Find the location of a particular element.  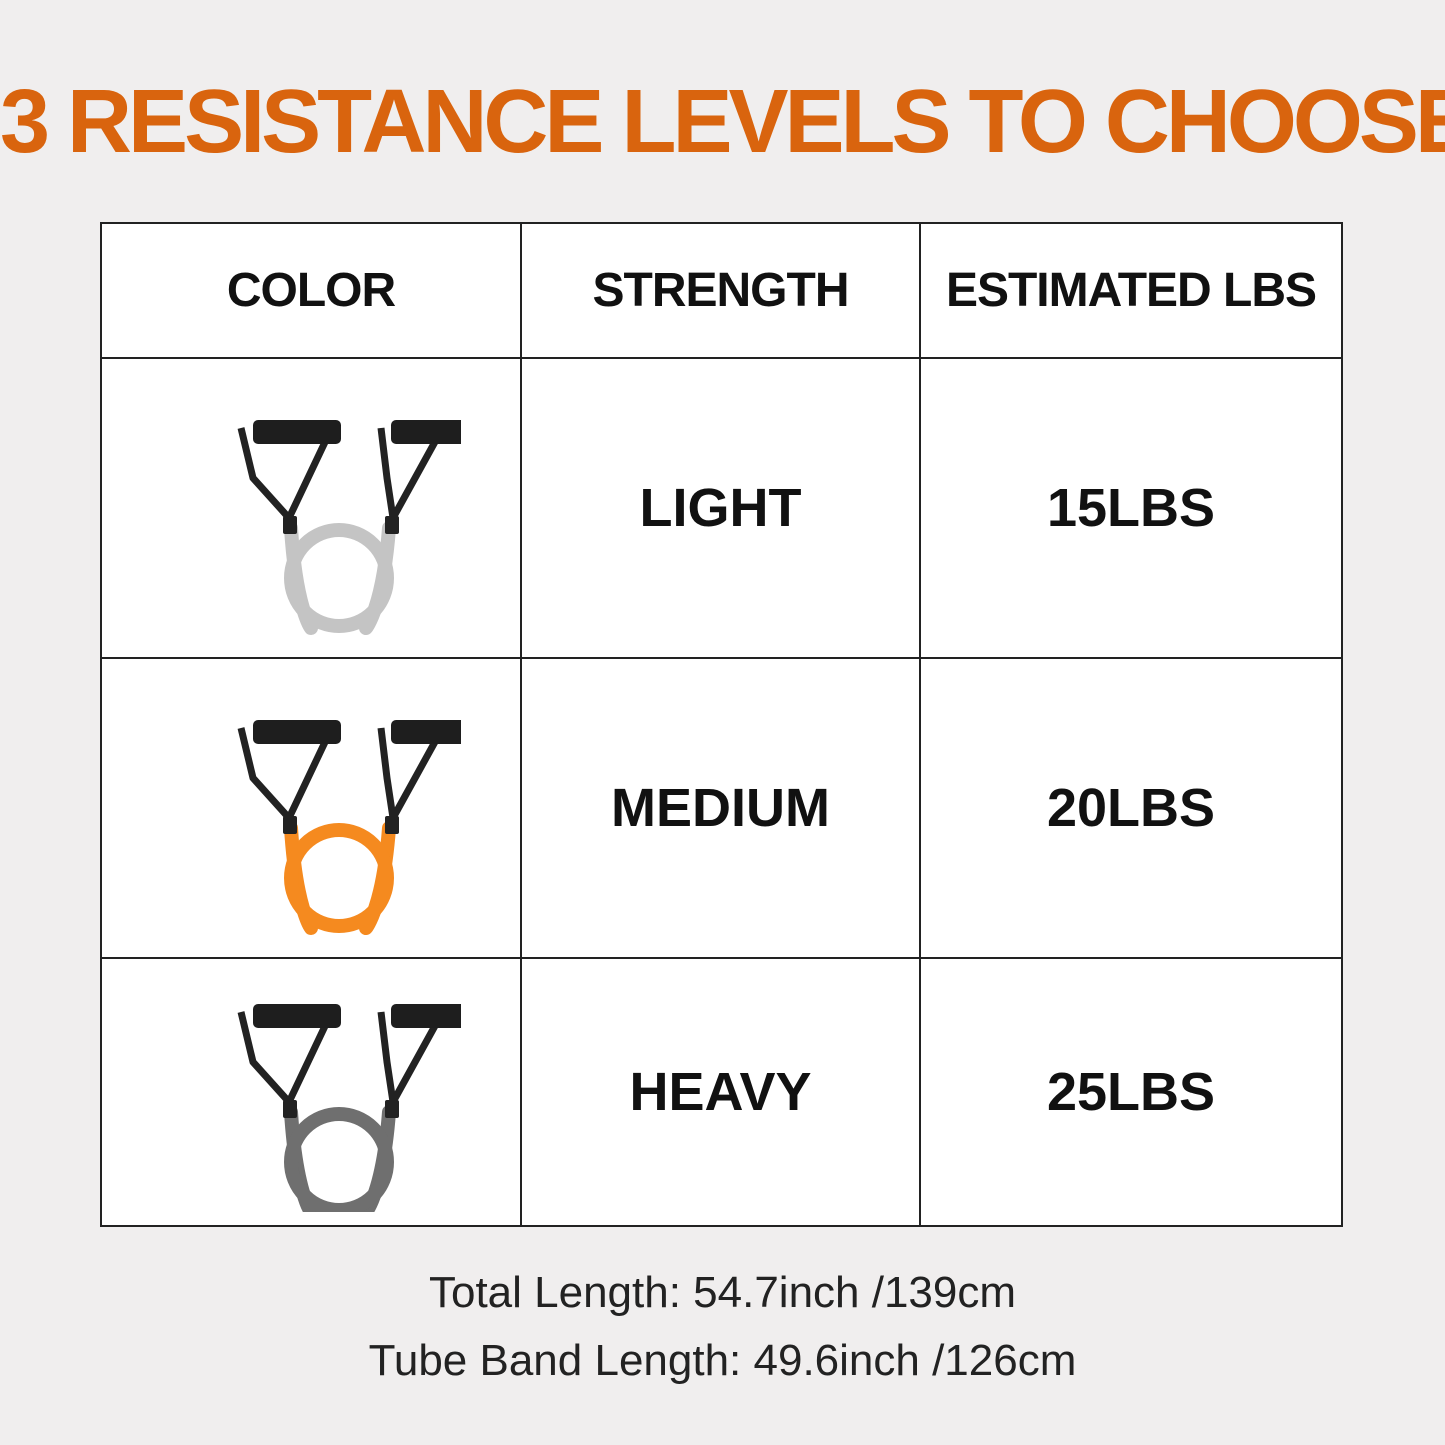

tube-length-text: Tube Band Length: 49.6inch /126cm is located at coordinates (722, 1360).